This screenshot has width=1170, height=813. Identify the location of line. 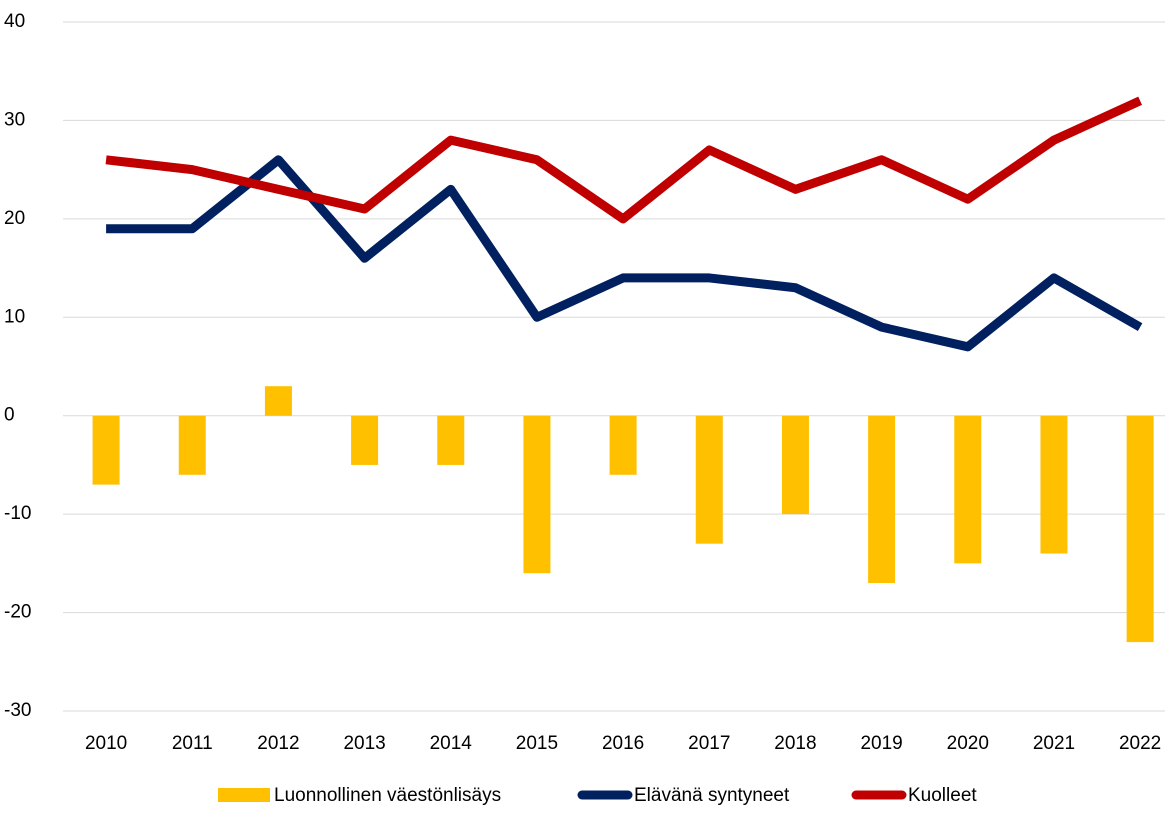
(623, 160).